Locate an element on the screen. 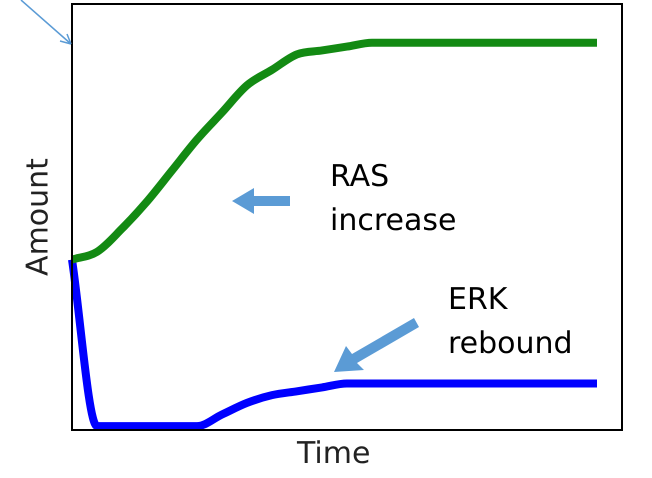 The width and height of the screenshot is (652, 478). annotation: ERK rebound is located at coordinates (511, 322).